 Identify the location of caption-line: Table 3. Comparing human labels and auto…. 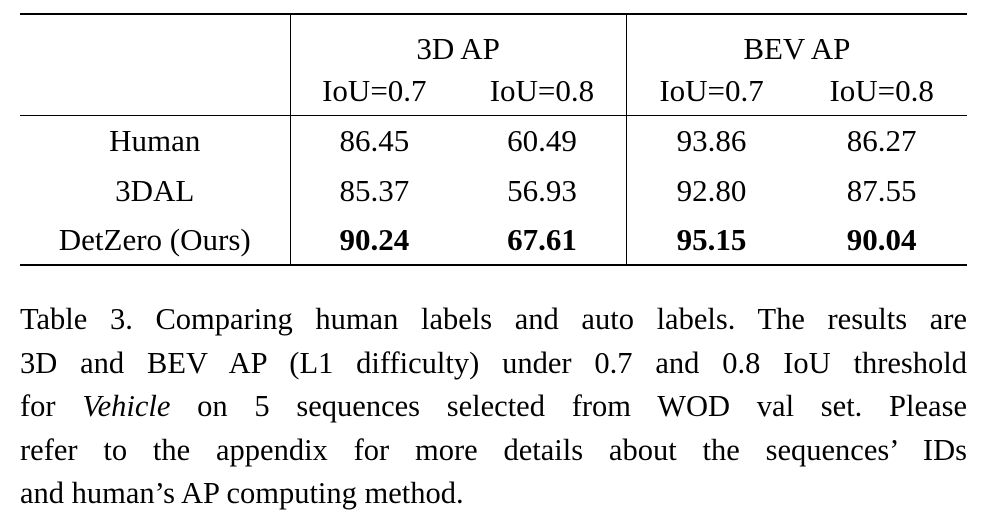
(493, 319).